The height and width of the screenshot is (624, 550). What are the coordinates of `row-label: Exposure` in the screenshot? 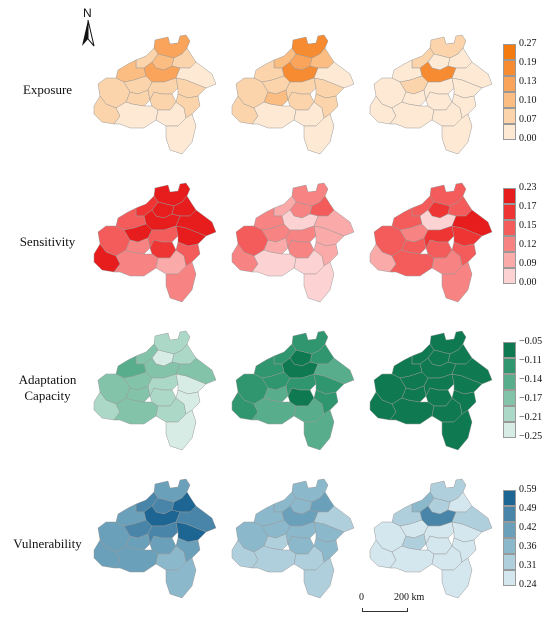 It's located at (47, 89).